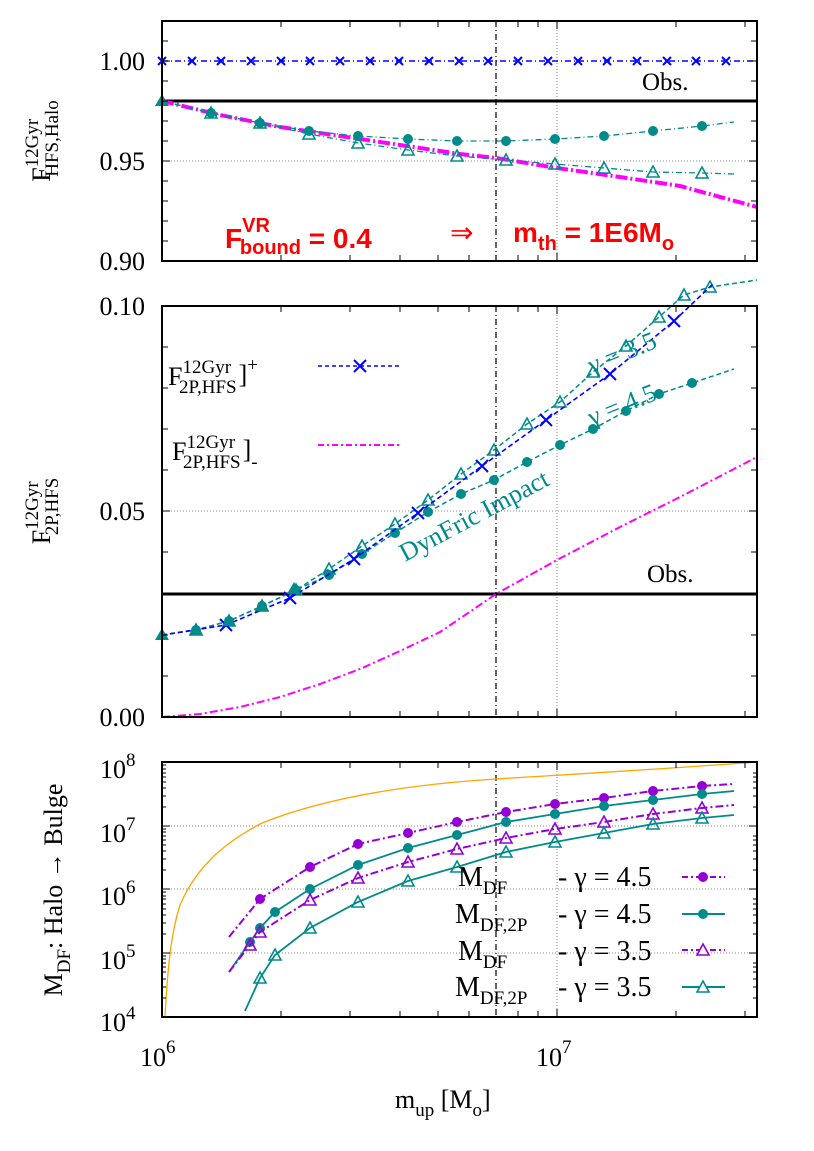  What do you see at coordinates (360, 366) in the screenshot?
I see `legend-x-marker-icon` at bounding box center [360, 366].